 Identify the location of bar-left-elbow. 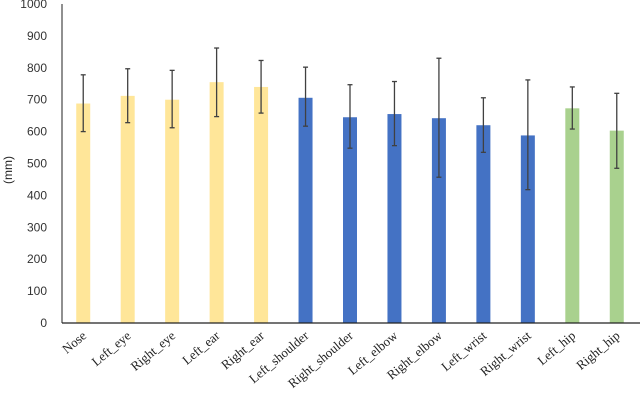
(394, 219).